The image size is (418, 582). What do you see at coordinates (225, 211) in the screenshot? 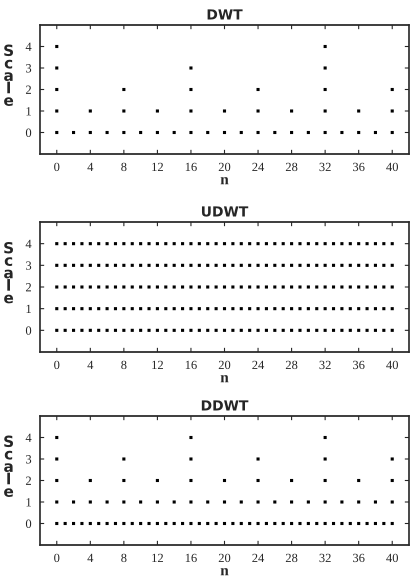
I see `chart-title: UDWT` at bounding box center [225, 211].